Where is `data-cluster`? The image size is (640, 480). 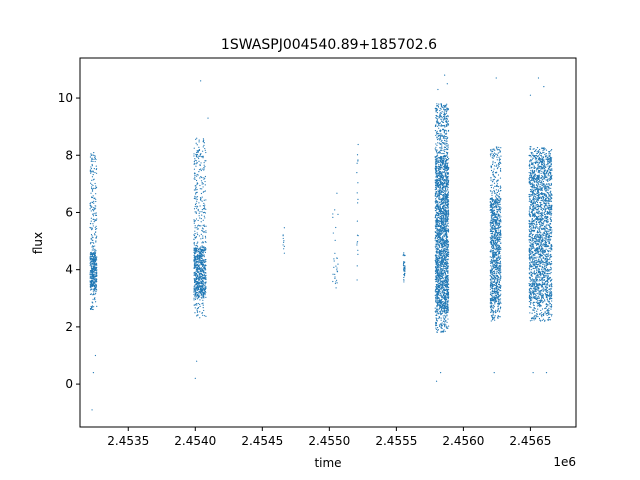
data-cluster is located at coordinates (495, 234).